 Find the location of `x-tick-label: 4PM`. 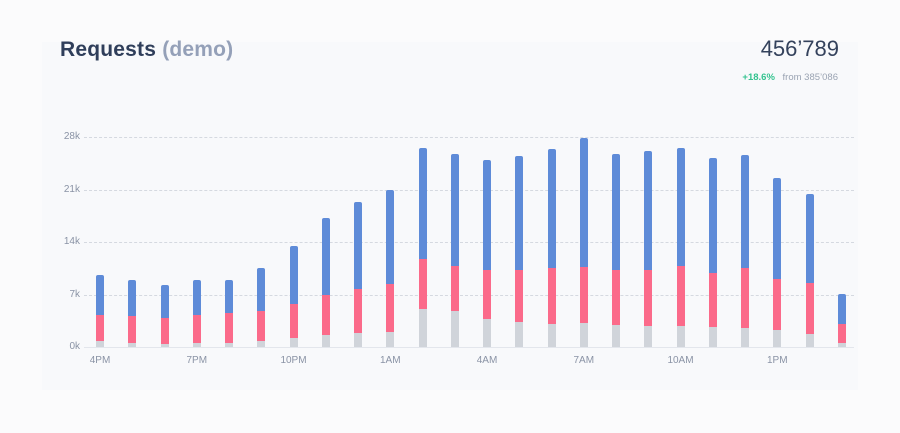

x-tick-label: 4PM is located at coordinates (100, 360).